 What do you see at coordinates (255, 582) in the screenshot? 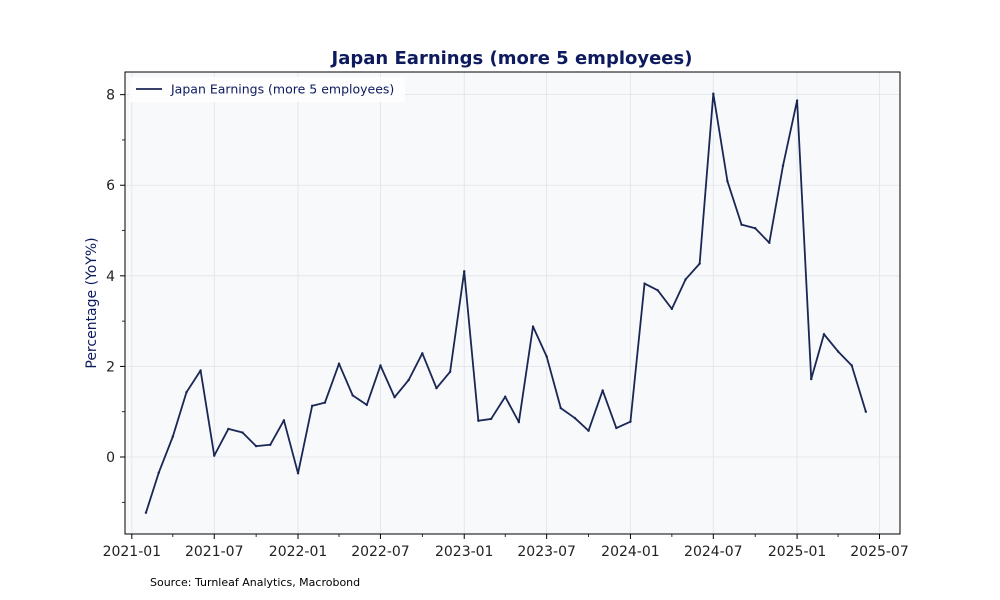
I see `source-note: Source: Turnleaf Analytics, Macrobond` at bounding box center [255, 582].